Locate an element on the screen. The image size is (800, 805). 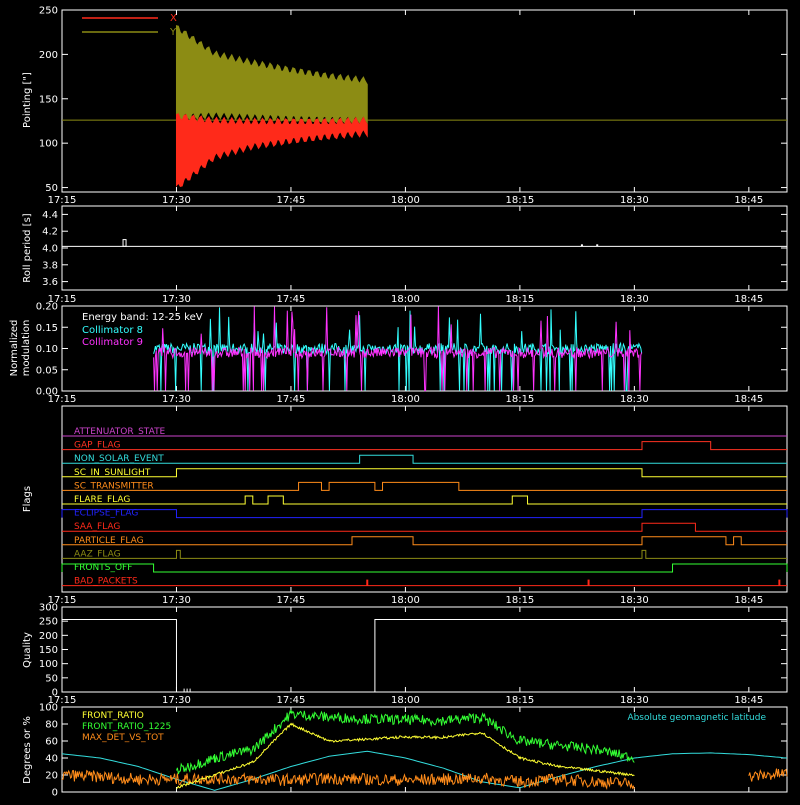
flag-label: FLARE_FLAG is located at coordinates (102, 500).